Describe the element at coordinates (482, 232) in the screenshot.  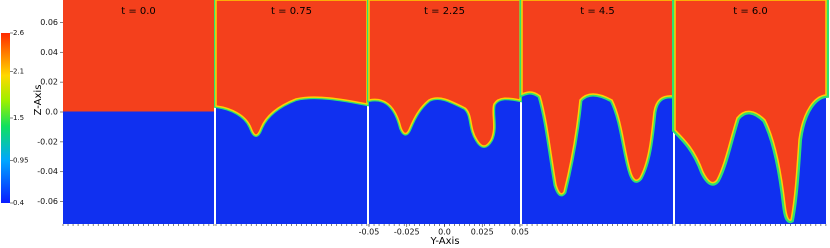
I see `y-tick-label: 0.025` at that location.